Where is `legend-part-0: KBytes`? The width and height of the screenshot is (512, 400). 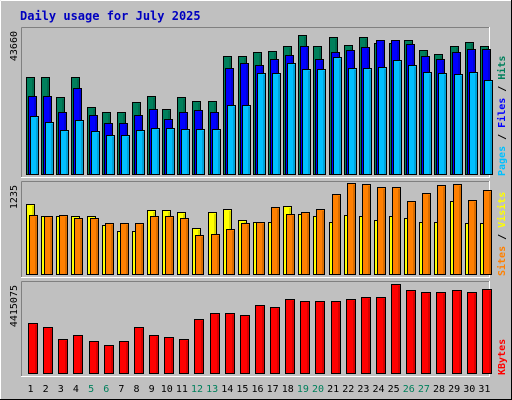 legend-part-0: KBytes is located at coordinates (502, 357).